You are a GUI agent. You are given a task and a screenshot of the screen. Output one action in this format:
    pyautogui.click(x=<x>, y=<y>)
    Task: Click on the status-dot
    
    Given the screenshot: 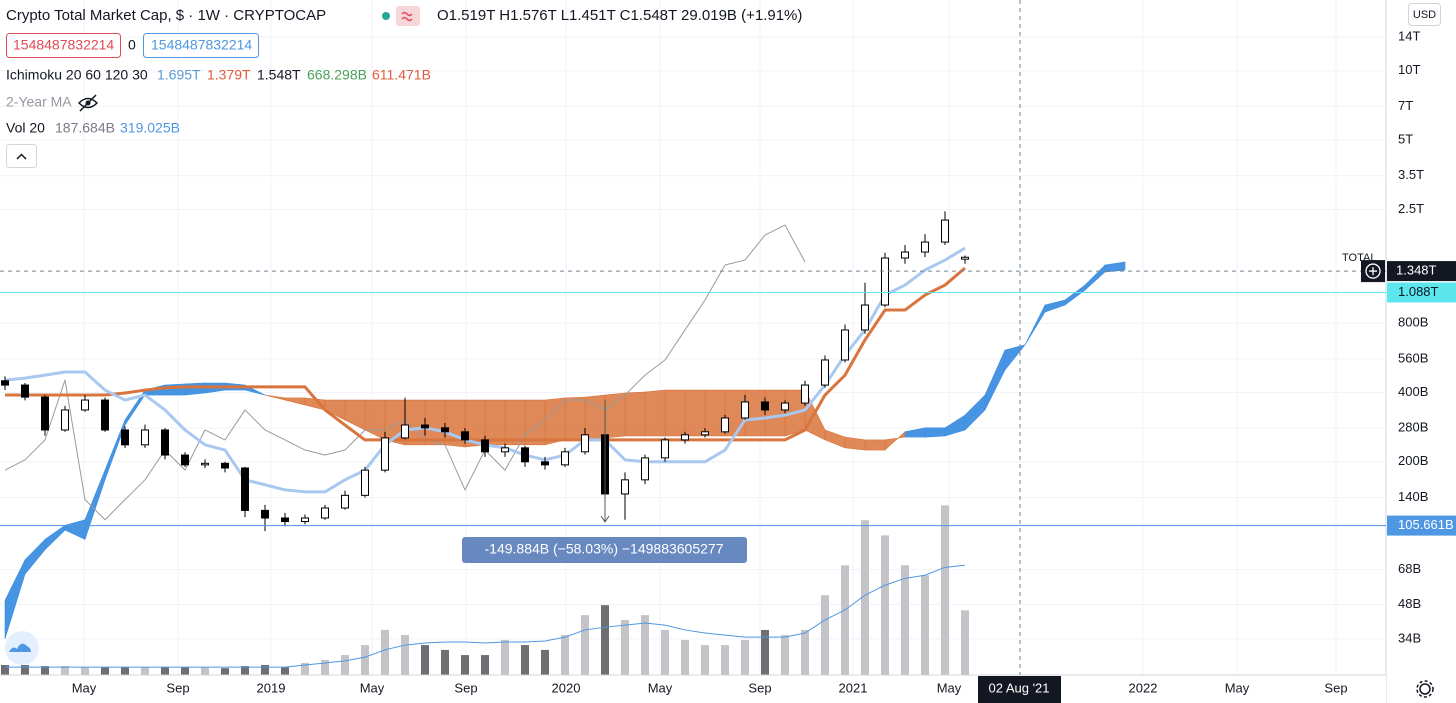 What is the action you would take?
    pyautogui.click(x=386, y=16)
    